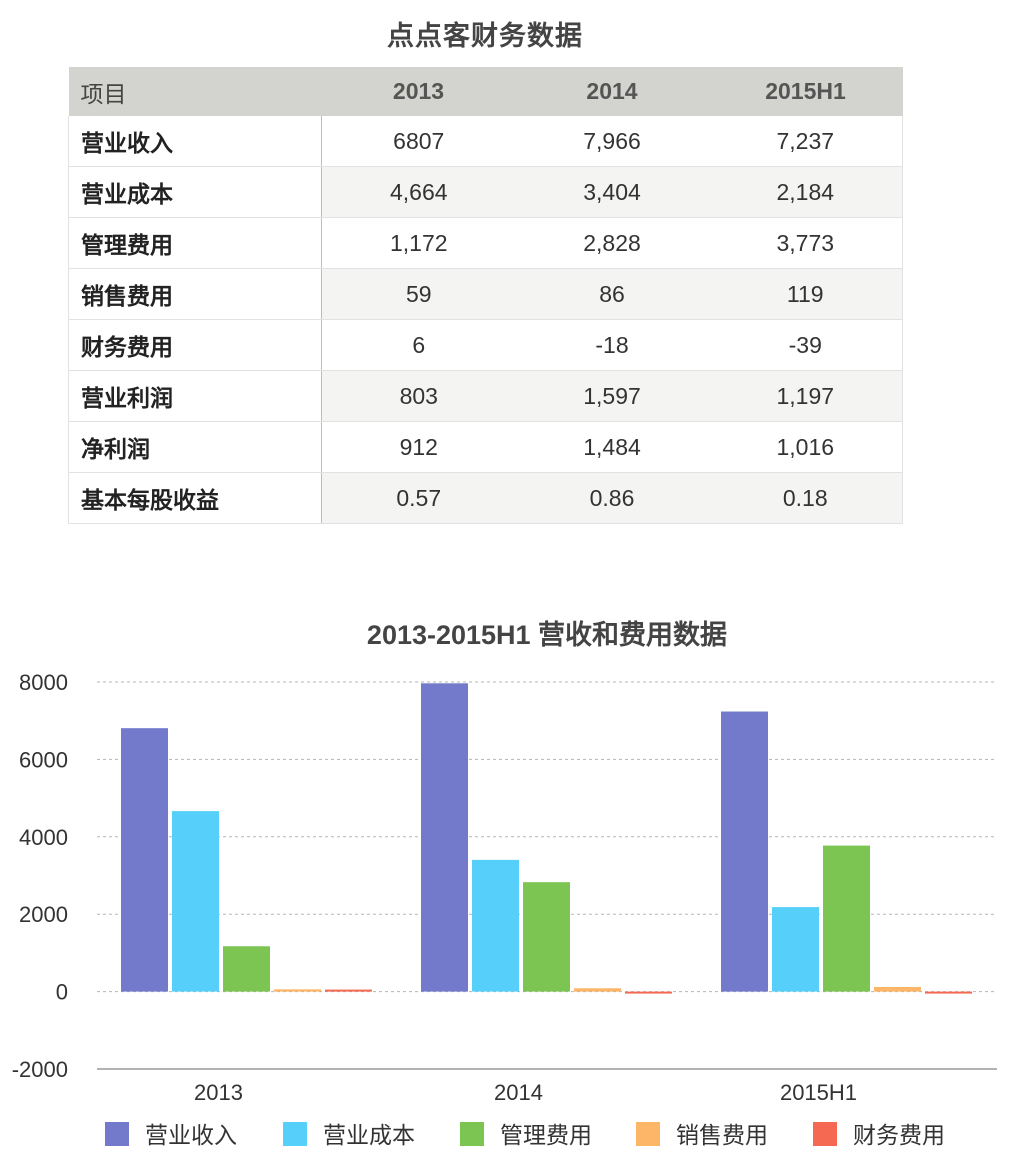 The image size is (1018, 1176). Describe the element at coordinates (195, 498) in the screenshot. I see `row-label: 基本每股收益` at that location.